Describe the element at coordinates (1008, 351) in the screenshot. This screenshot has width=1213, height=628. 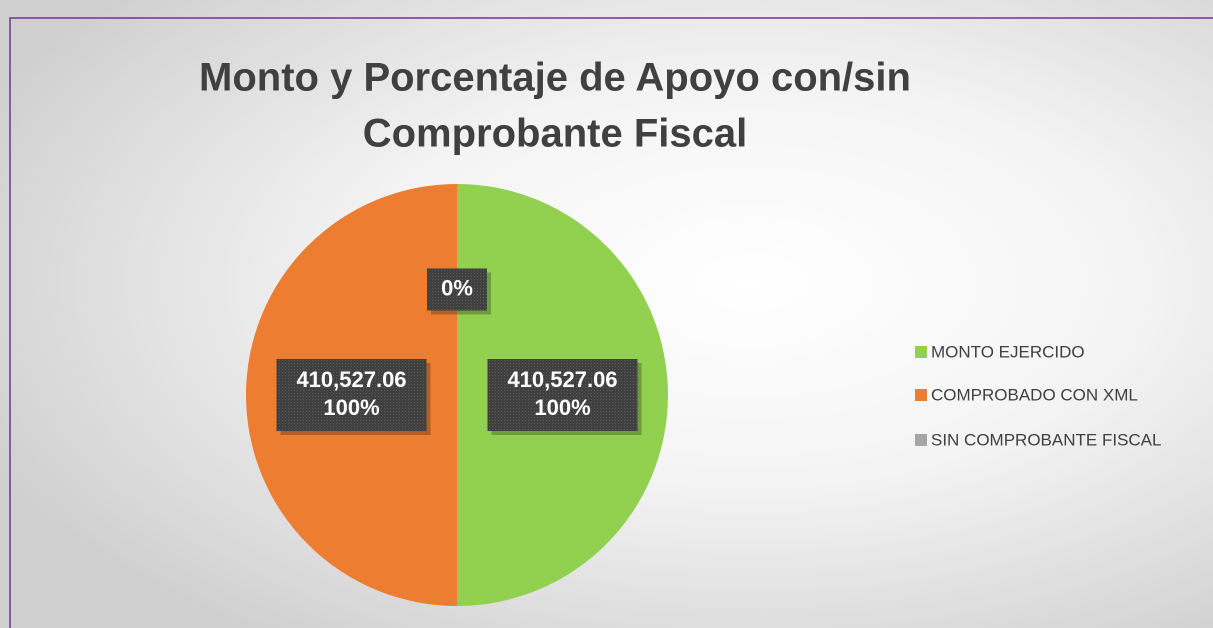
I see `legend-label: MONTO EJERCIDO` at that location.